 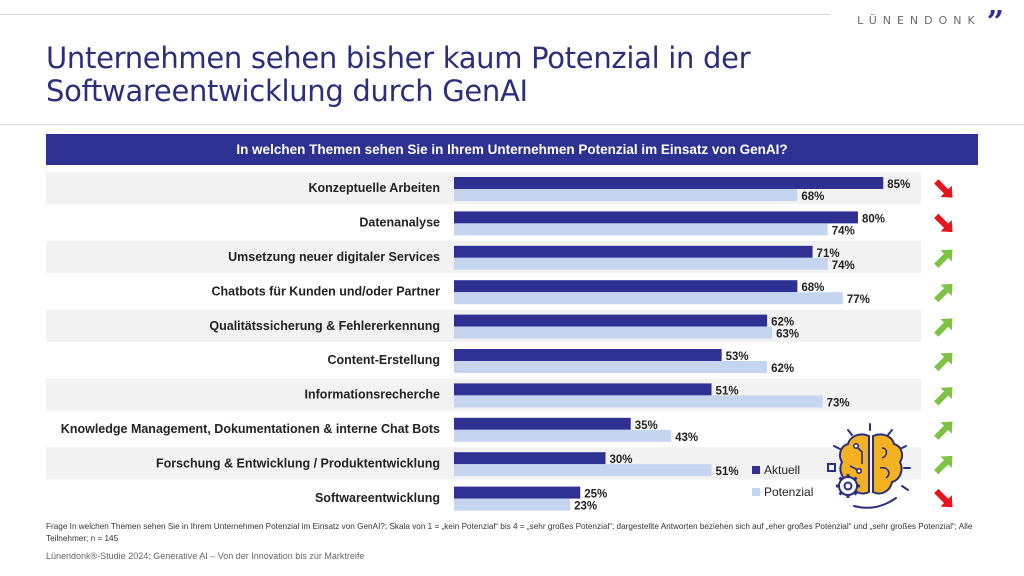 I want to click on value-label-potenzial: 77%, so click(x=858, y=300).